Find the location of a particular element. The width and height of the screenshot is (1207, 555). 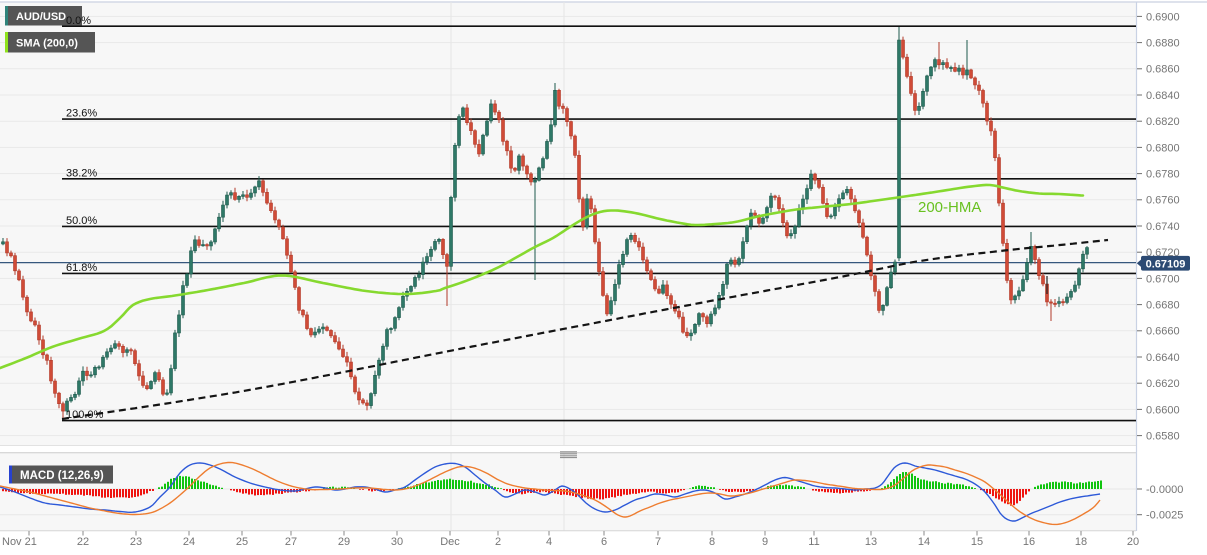

svg-text: 0.6700 is located at coordinates (1163, 279).